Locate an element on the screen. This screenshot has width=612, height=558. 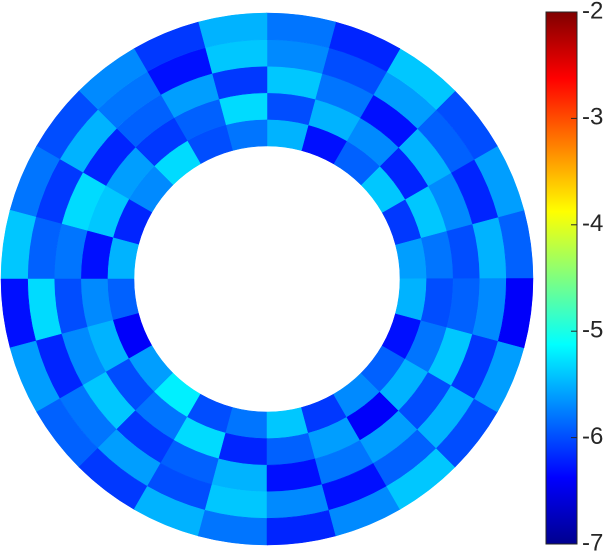
colorbar-tick-label: -5 is located at coordinates (592, 330).